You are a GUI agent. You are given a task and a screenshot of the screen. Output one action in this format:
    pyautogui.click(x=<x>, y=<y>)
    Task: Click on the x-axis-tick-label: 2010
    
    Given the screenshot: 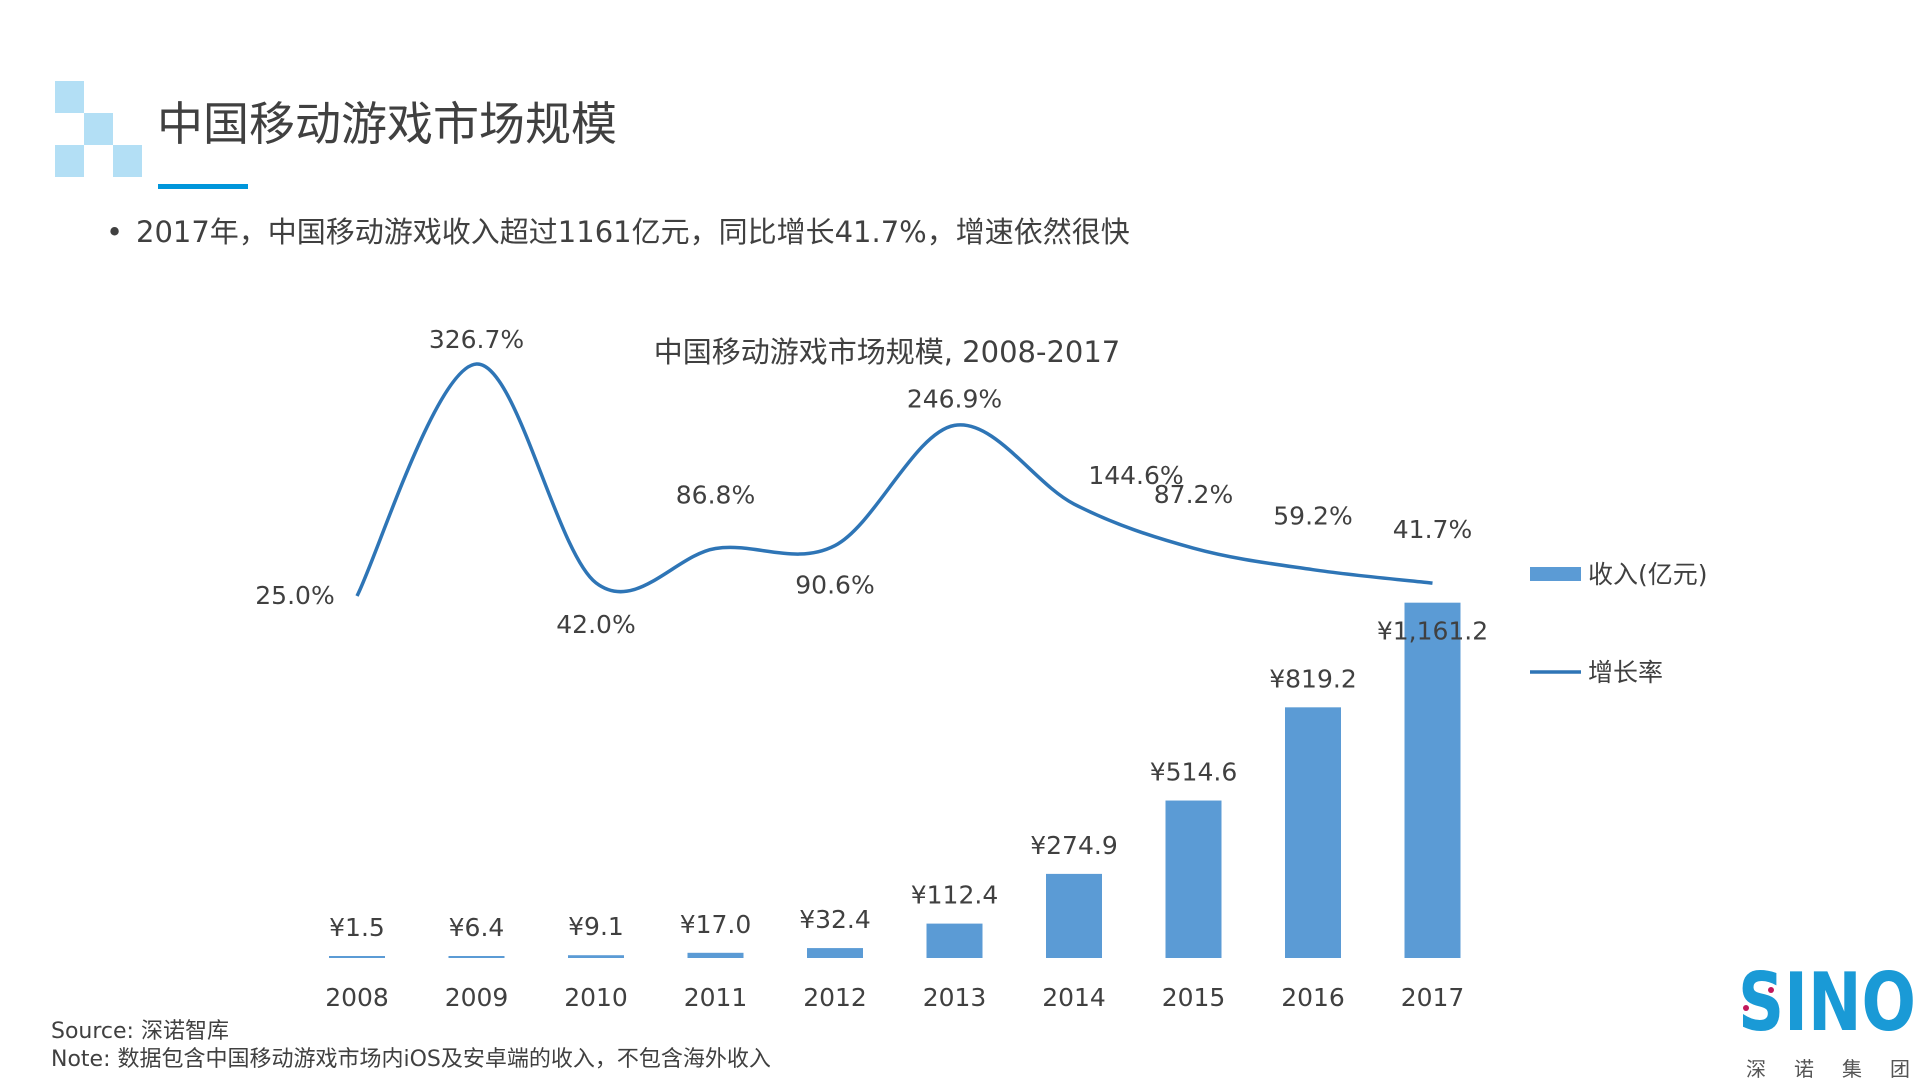 What is the action you would take?
    pyautogui.click(x=596, y=997)
    